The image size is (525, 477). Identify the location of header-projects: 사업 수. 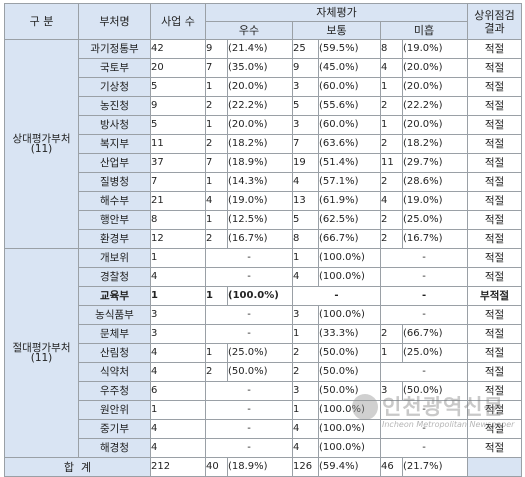
(178, 21).